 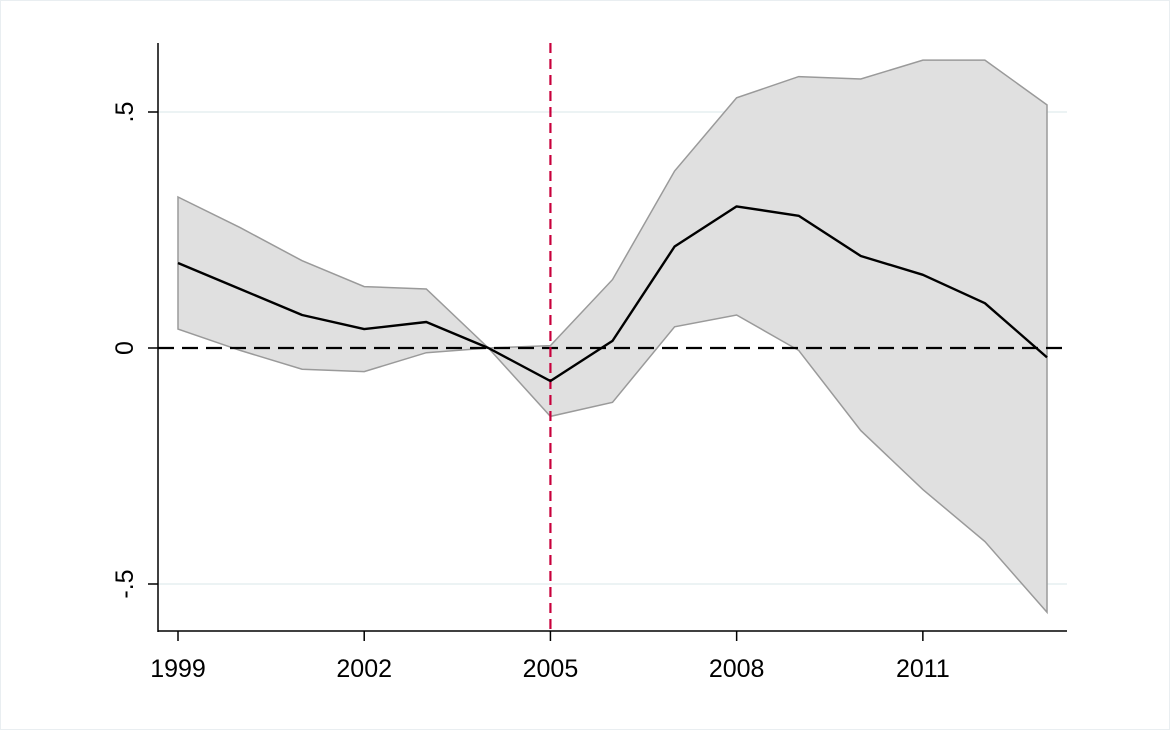 I want to click on x-tick-label: 1999, so click(x=178, y=669).